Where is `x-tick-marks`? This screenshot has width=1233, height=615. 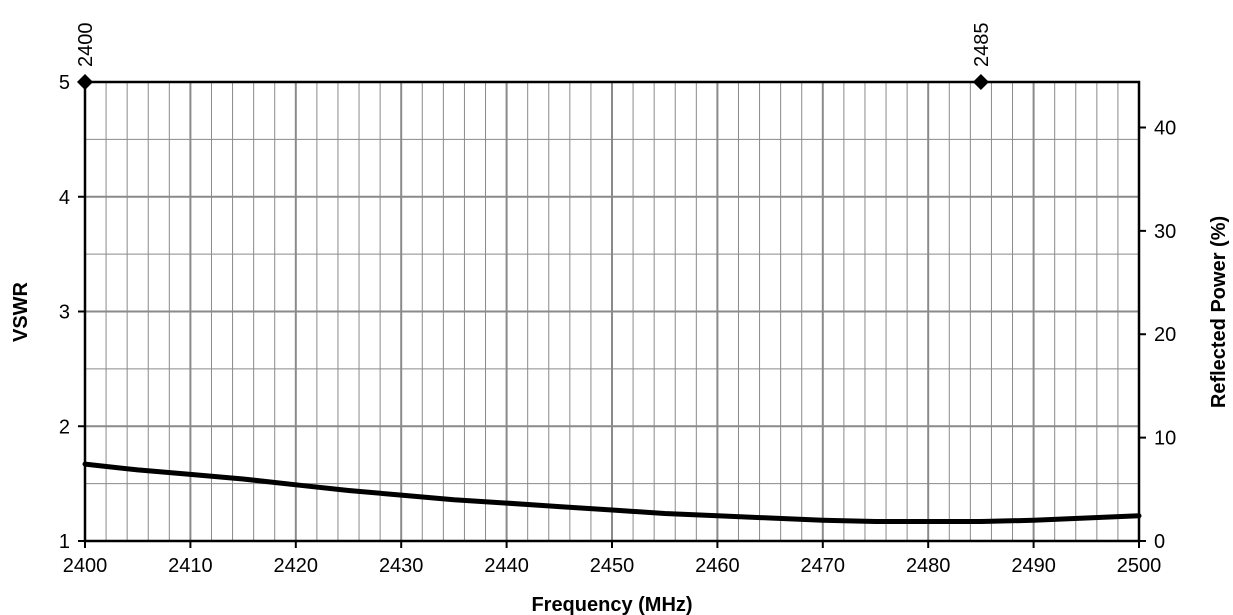 x-tick-marks is located at coordinates (612, 544).